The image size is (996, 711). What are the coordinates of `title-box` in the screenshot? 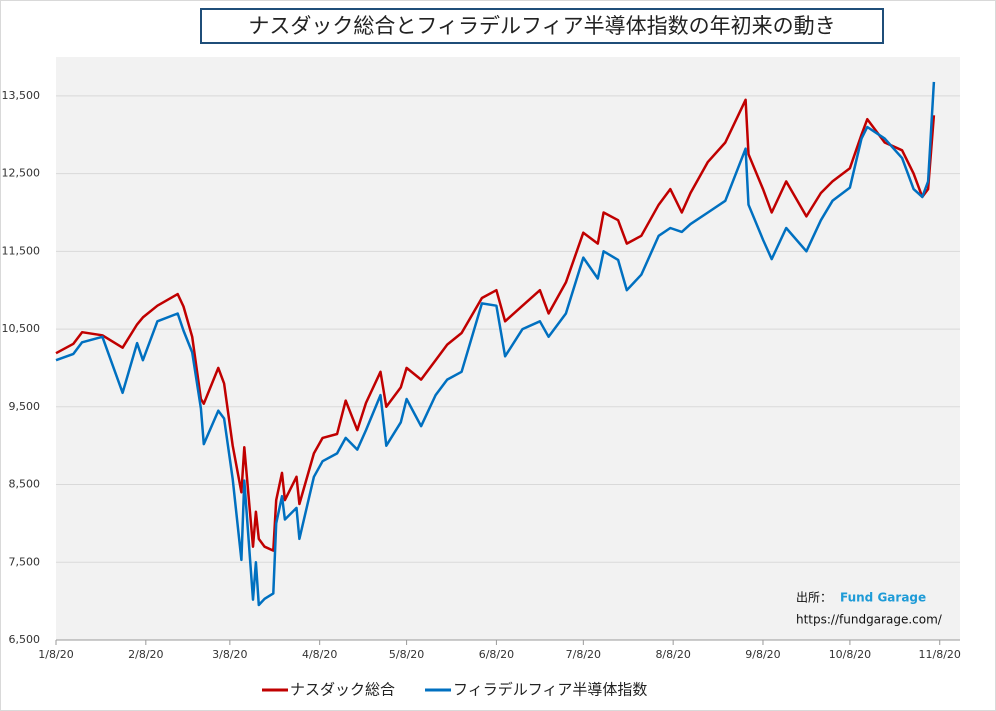 It's located at (542, 26).